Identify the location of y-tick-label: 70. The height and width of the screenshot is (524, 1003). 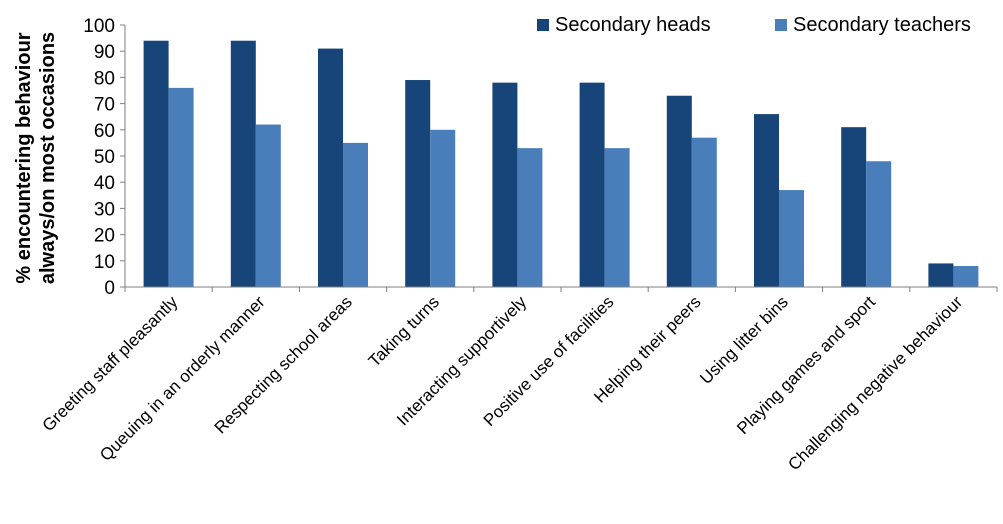
(104, 105).